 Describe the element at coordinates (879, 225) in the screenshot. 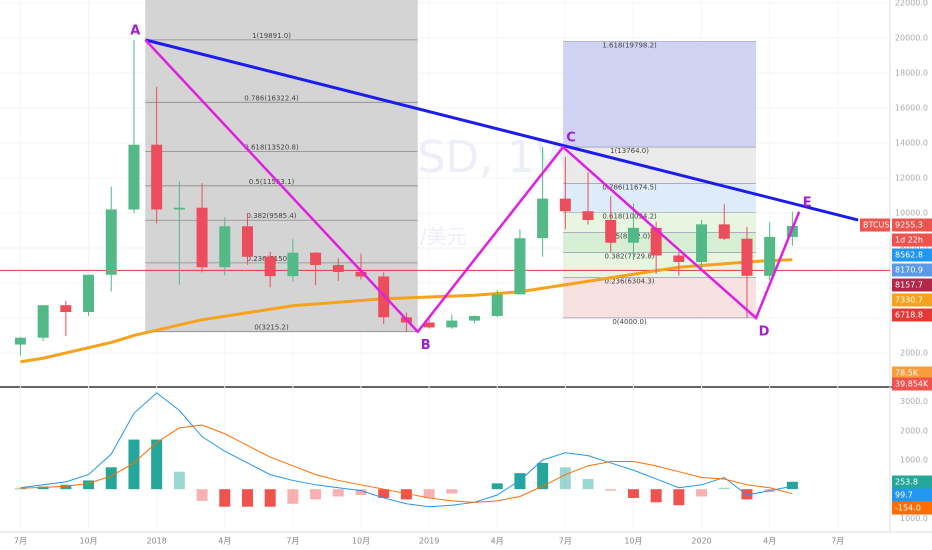

I see `symbol-tag: BTCUSD` at that location.